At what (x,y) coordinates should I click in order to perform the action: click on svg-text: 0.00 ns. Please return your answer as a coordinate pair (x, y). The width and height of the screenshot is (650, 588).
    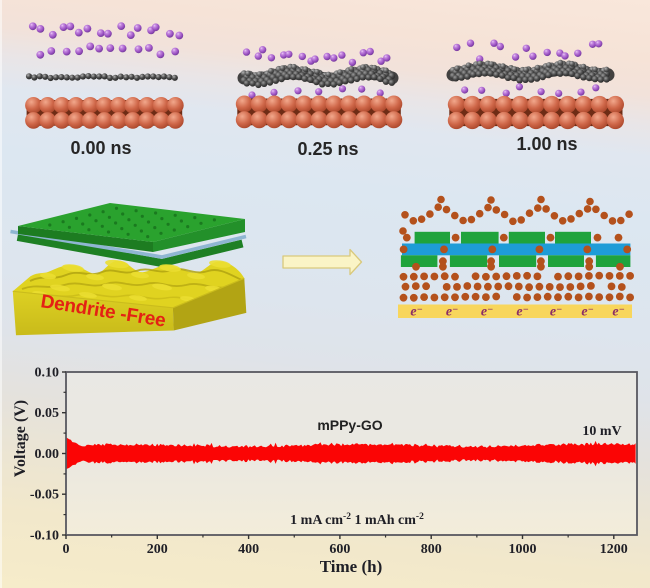
    Looking at the image, I should click on (100, 148).